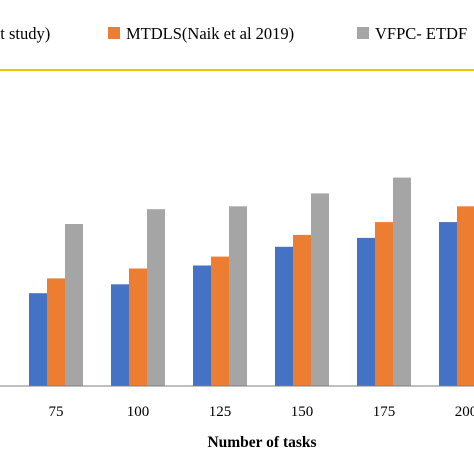  Describe the element at coordinates (261, 442) in the screenshot. I see `x-axis-title: Number of tasks` at that location.